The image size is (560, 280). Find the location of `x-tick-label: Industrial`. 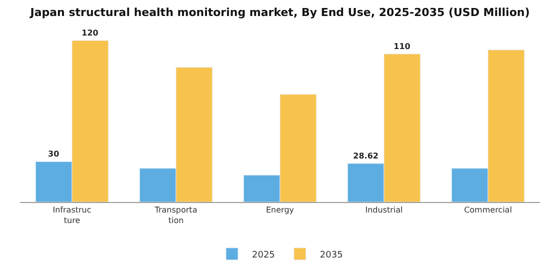

x-tick-label: Industrial is located at coordinates (384, 210).